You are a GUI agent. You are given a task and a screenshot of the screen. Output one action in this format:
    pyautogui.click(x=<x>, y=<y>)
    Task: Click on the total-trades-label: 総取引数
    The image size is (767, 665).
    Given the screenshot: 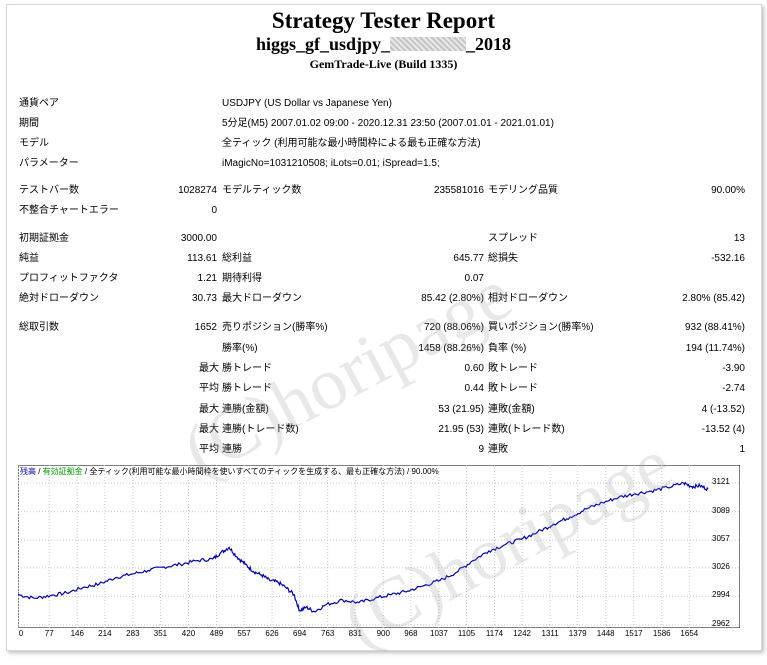 What is the action you would take?
    pyautogui.click(x=39, y=327)
    